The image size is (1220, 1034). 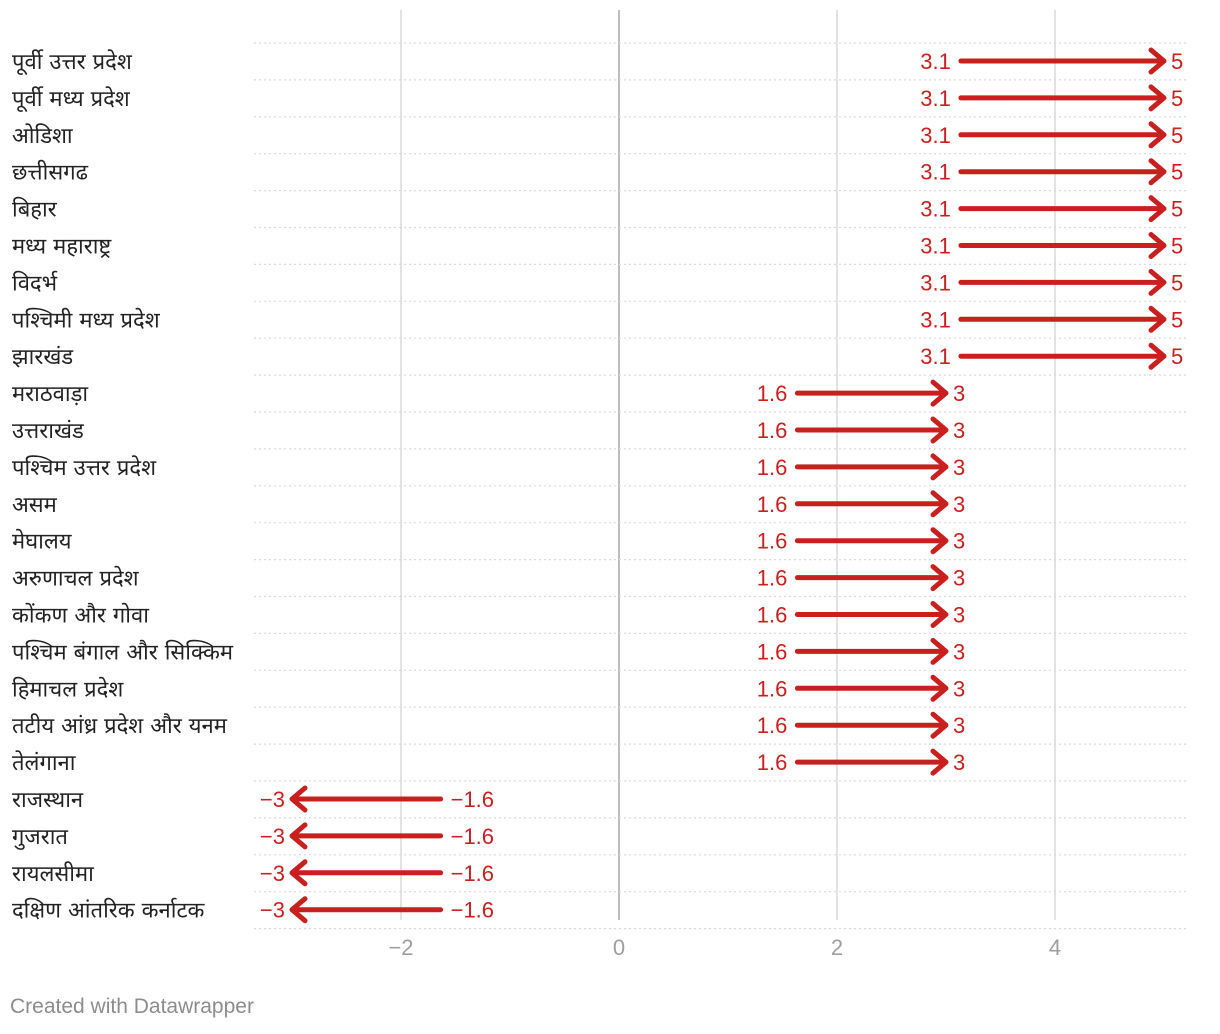 I want to click on category-label: बिहार, so click(x=35, y=210).